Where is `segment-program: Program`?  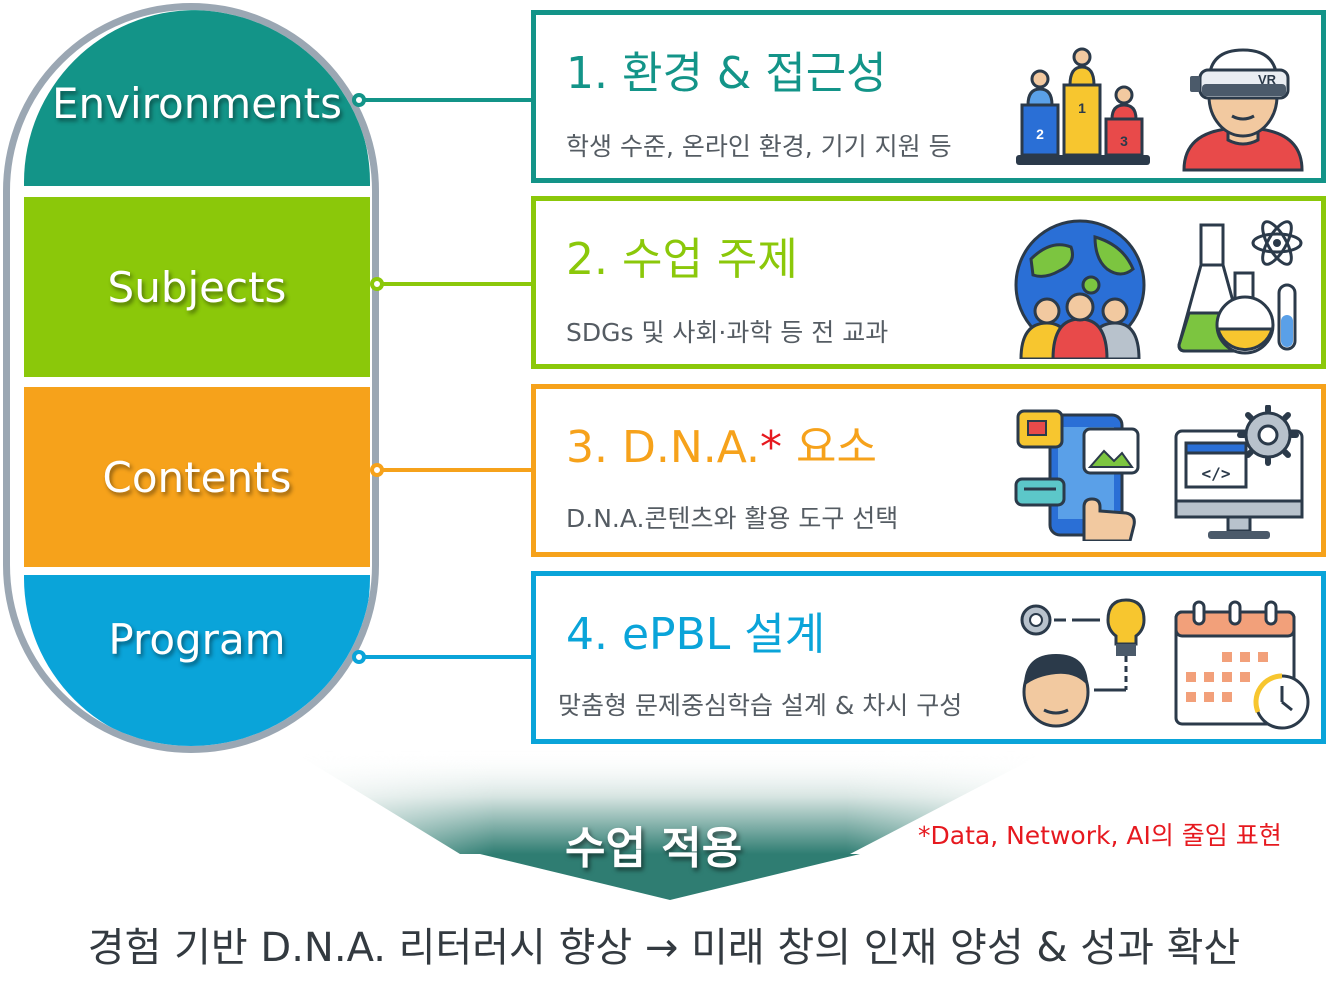
segment-program: Program is located at coordinates (197, 660).